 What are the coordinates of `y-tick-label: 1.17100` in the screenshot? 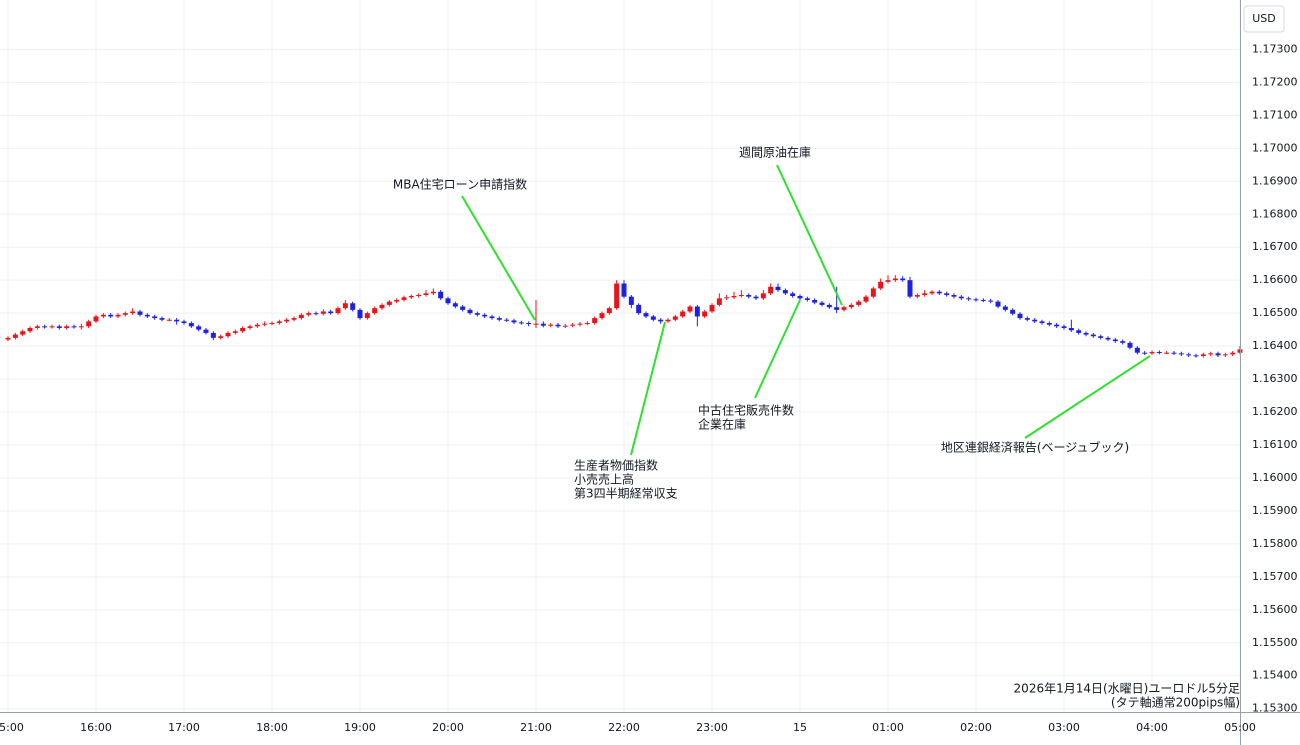 It's located at (1275, 114).